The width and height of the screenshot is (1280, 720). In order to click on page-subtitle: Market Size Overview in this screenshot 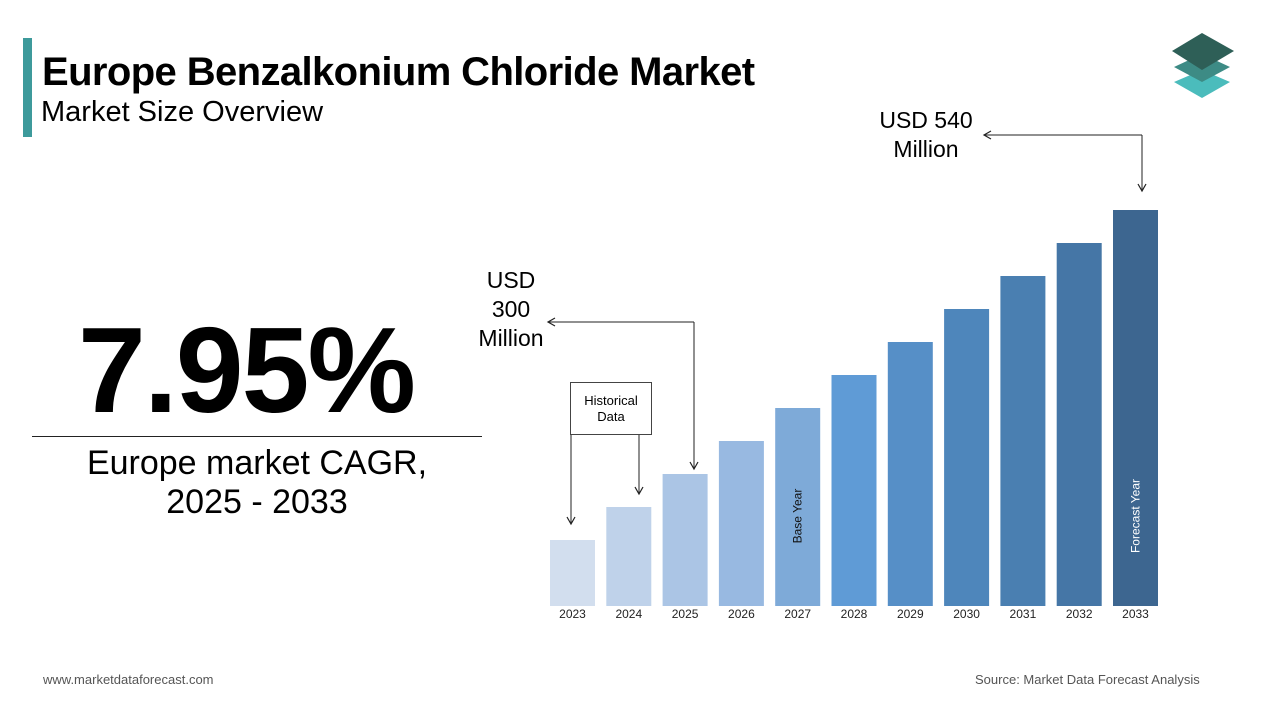, I will do `click(182, 112)`.